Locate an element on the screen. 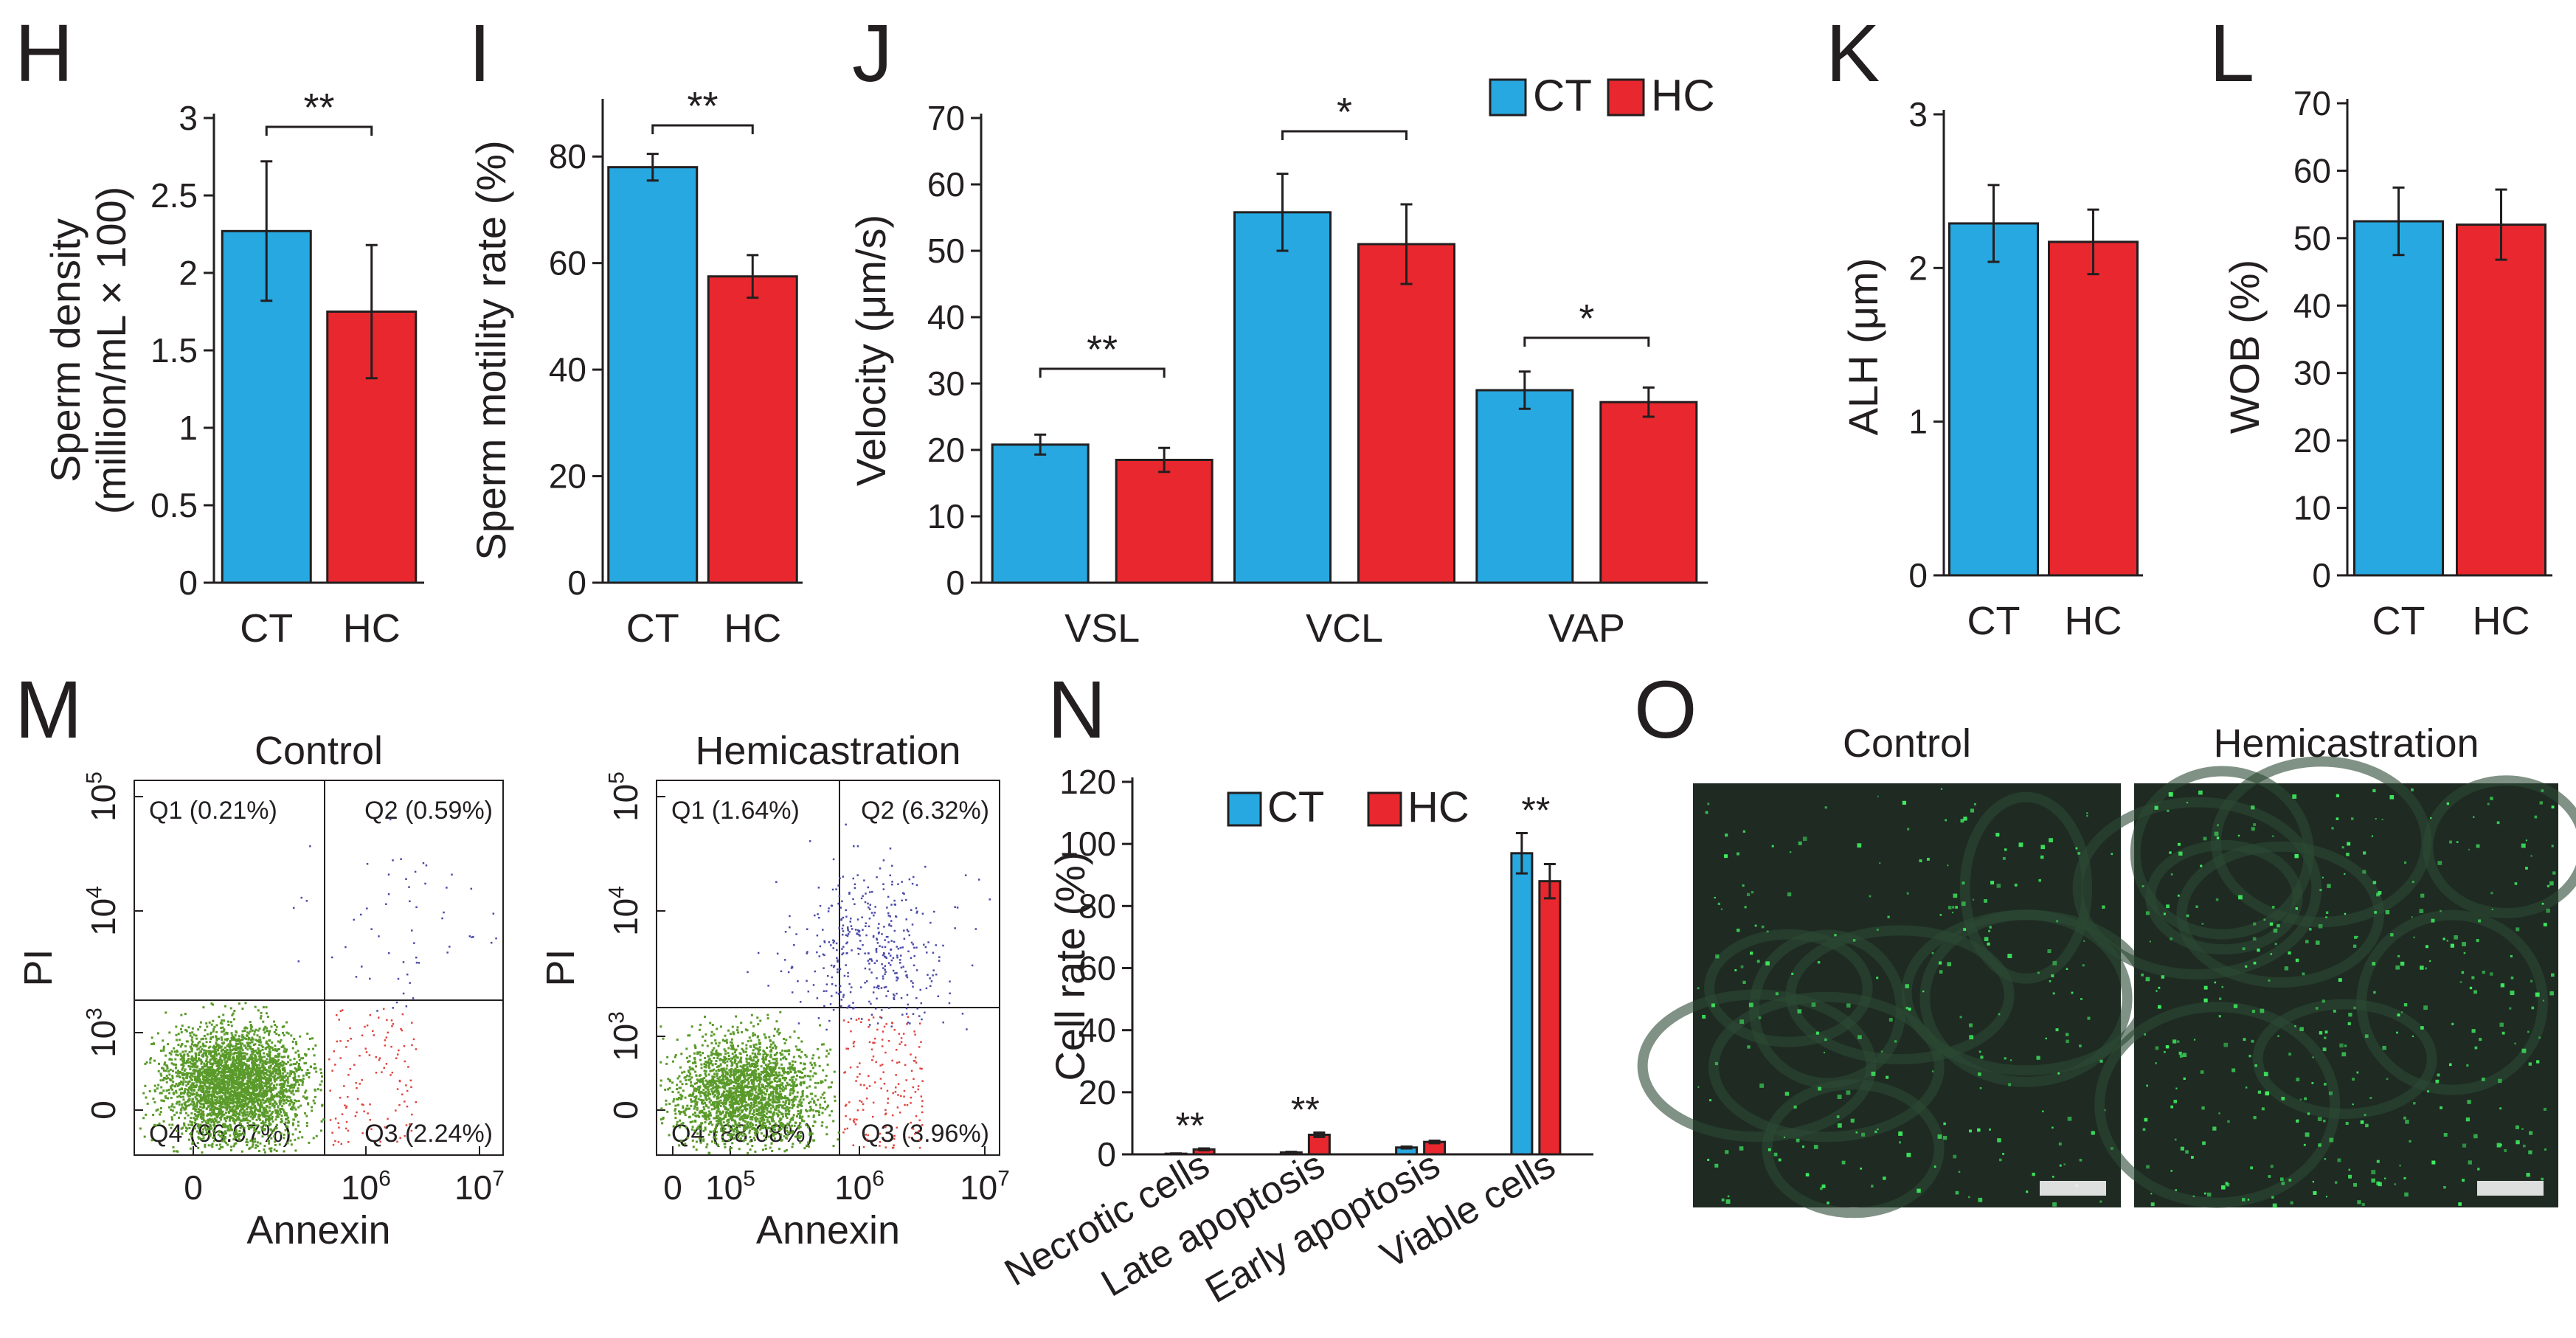 The image size is (2576, 1338). y-tick-label: 1 is located at coordinates (189, 428).